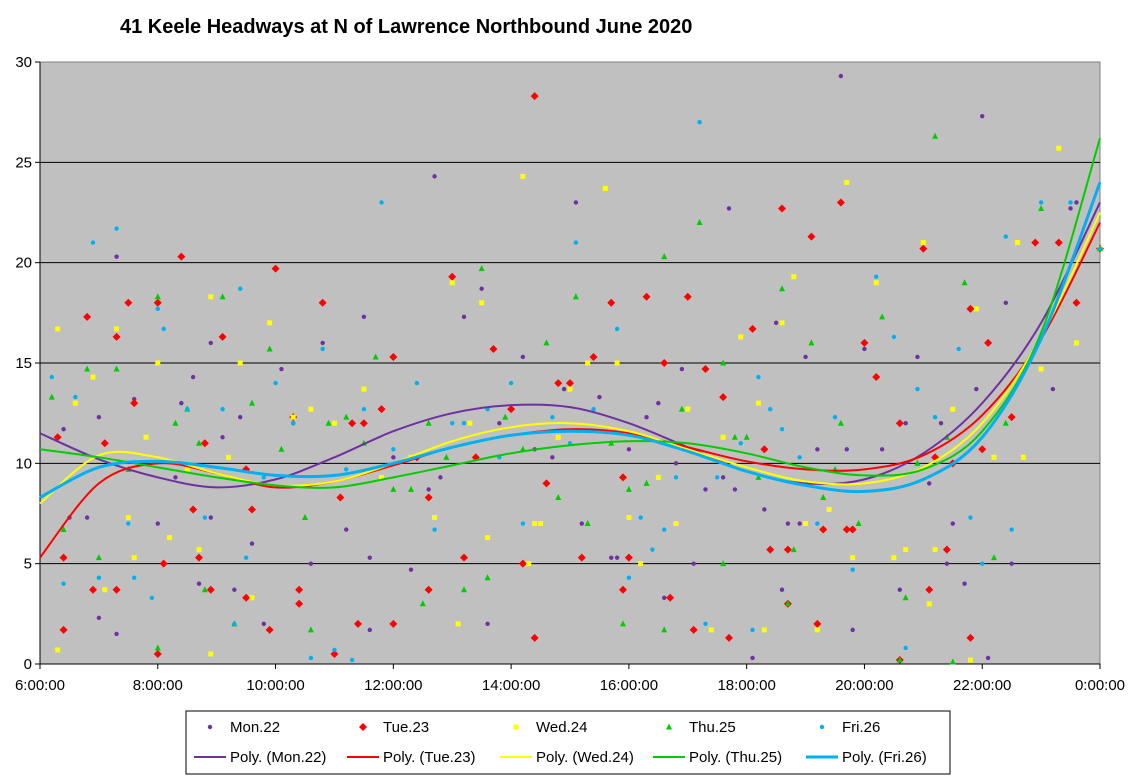 This screenshot has height=779, width=1133. I want to click on legend-item-poly-fri-26: Poly. (Fri.26), so click(866, 757).